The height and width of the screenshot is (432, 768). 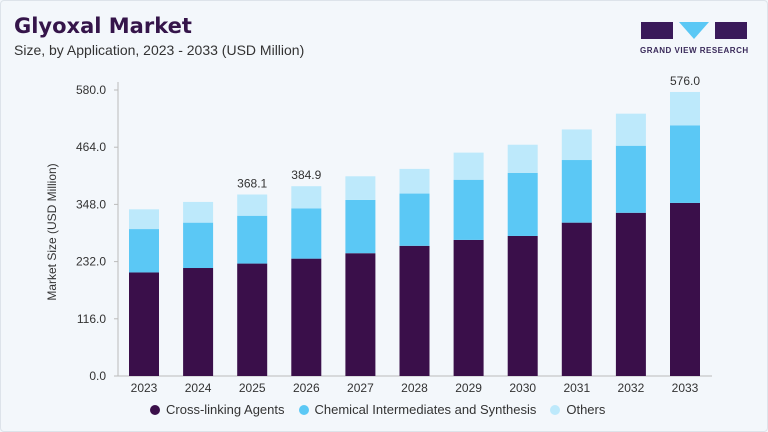 What do you see at coordinates (91, 147) in the screenshot?
I see `y-tick-label: 464.0` at bounding box center [91, 147].